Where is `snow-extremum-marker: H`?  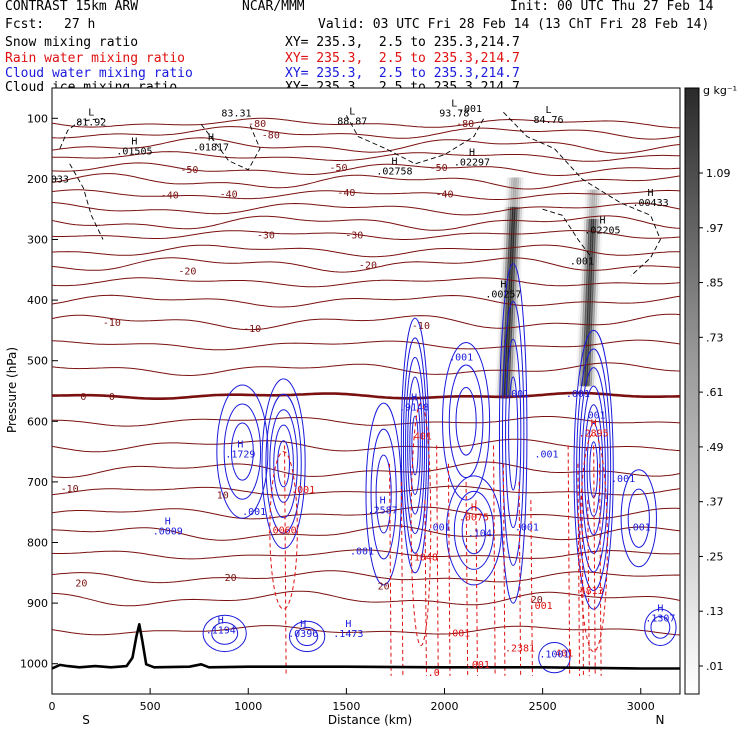 snow-extremum-marker: H is located at coordinates (394, 162).